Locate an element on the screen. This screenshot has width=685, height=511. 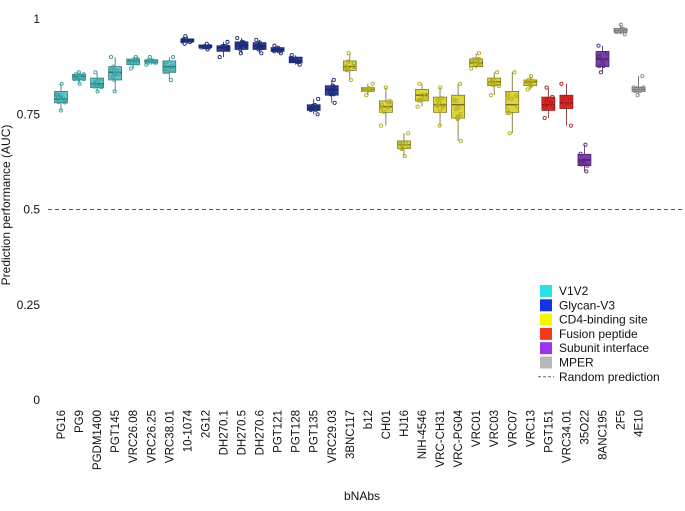
legend-item: Random prediction is located at coordinates (599, 377).